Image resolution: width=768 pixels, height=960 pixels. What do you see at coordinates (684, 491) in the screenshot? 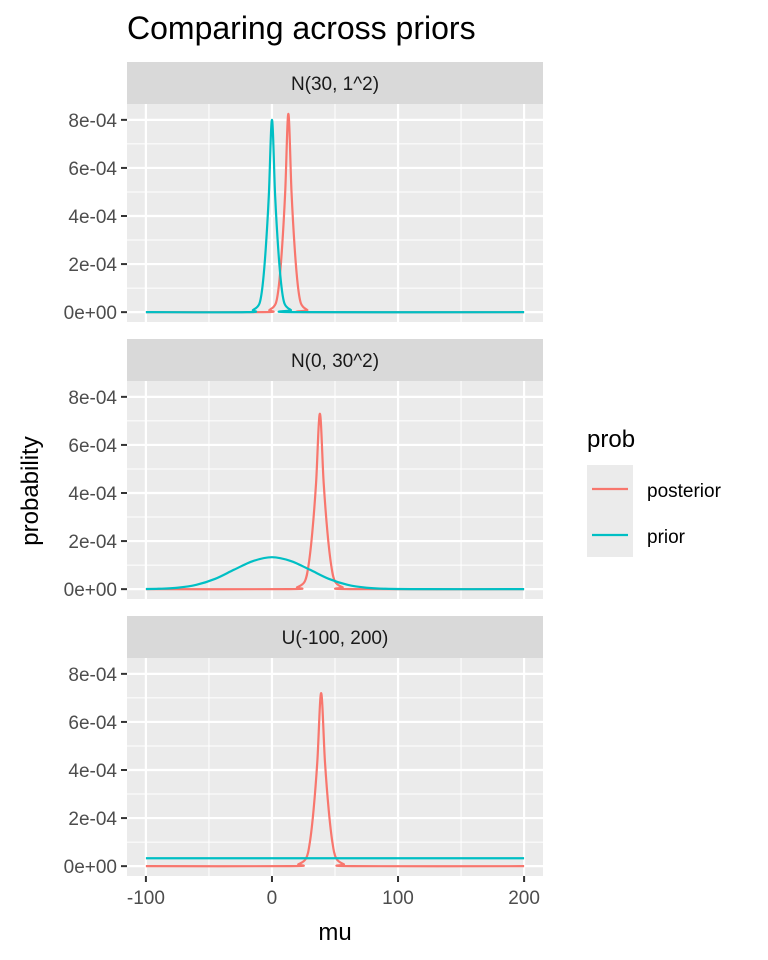
I see `legend-label-posterior: posterior` at bounding box center [684, 491].